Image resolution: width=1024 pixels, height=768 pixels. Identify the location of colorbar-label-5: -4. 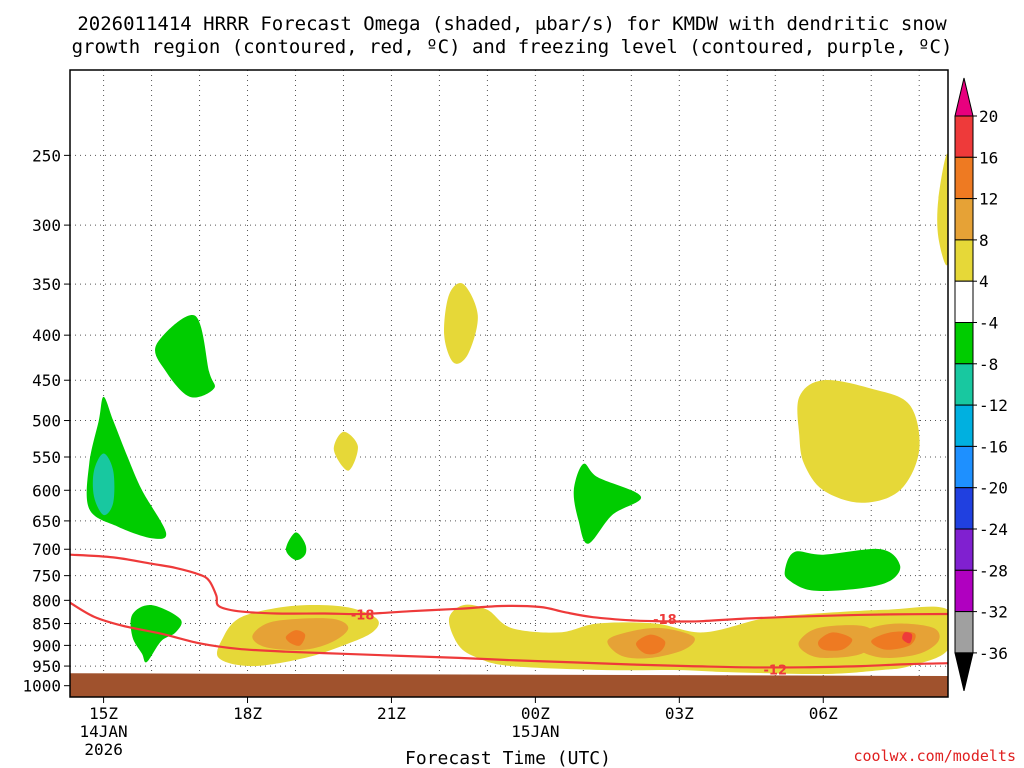
(988, 323).